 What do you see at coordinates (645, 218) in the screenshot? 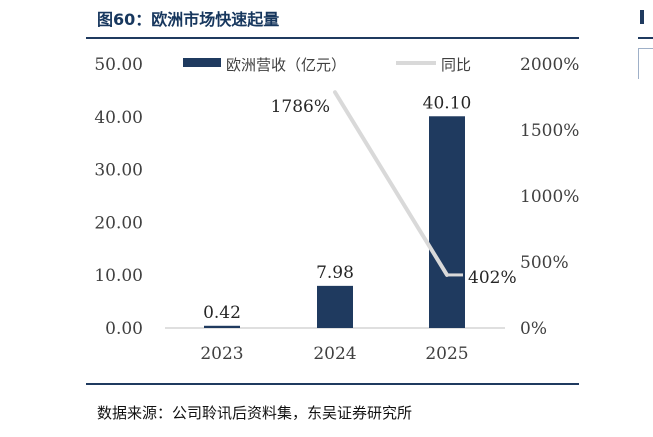
I see `adjacent-figure-edge` at bounding box center [645, 218].